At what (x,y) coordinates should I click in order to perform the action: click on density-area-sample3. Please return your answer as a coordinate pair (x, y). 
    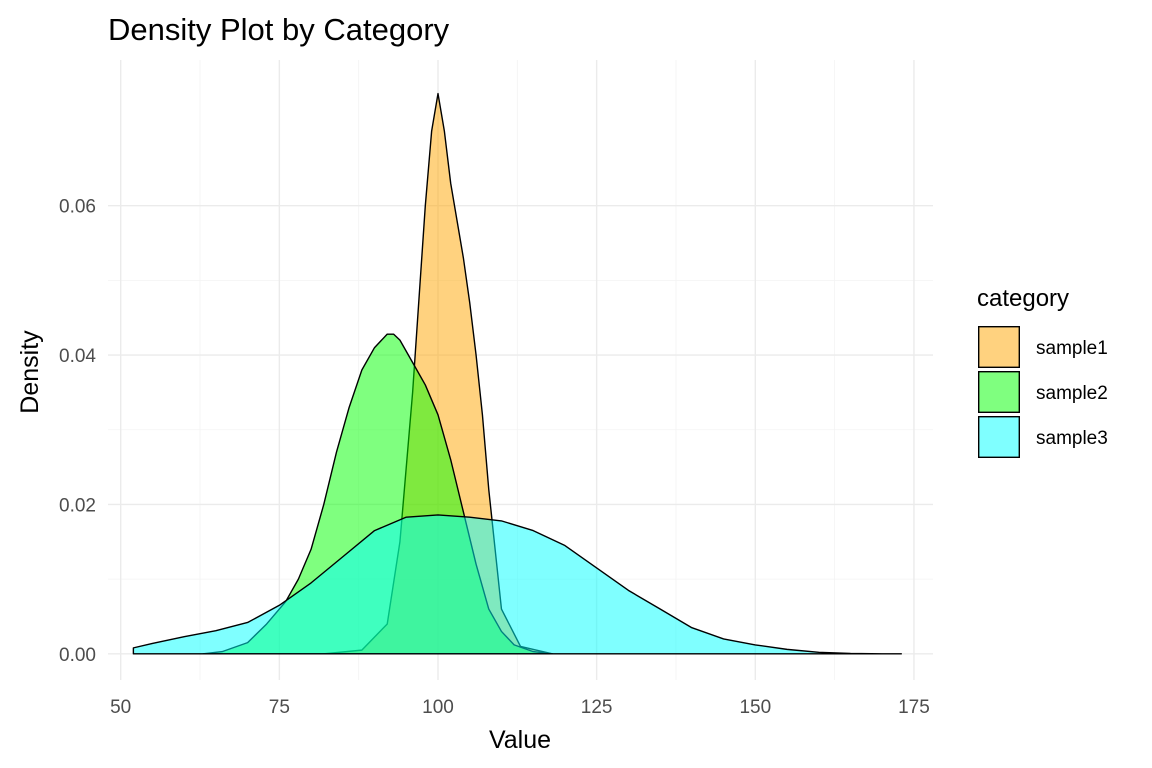
    Looking at the image, I should click on (517, 584).